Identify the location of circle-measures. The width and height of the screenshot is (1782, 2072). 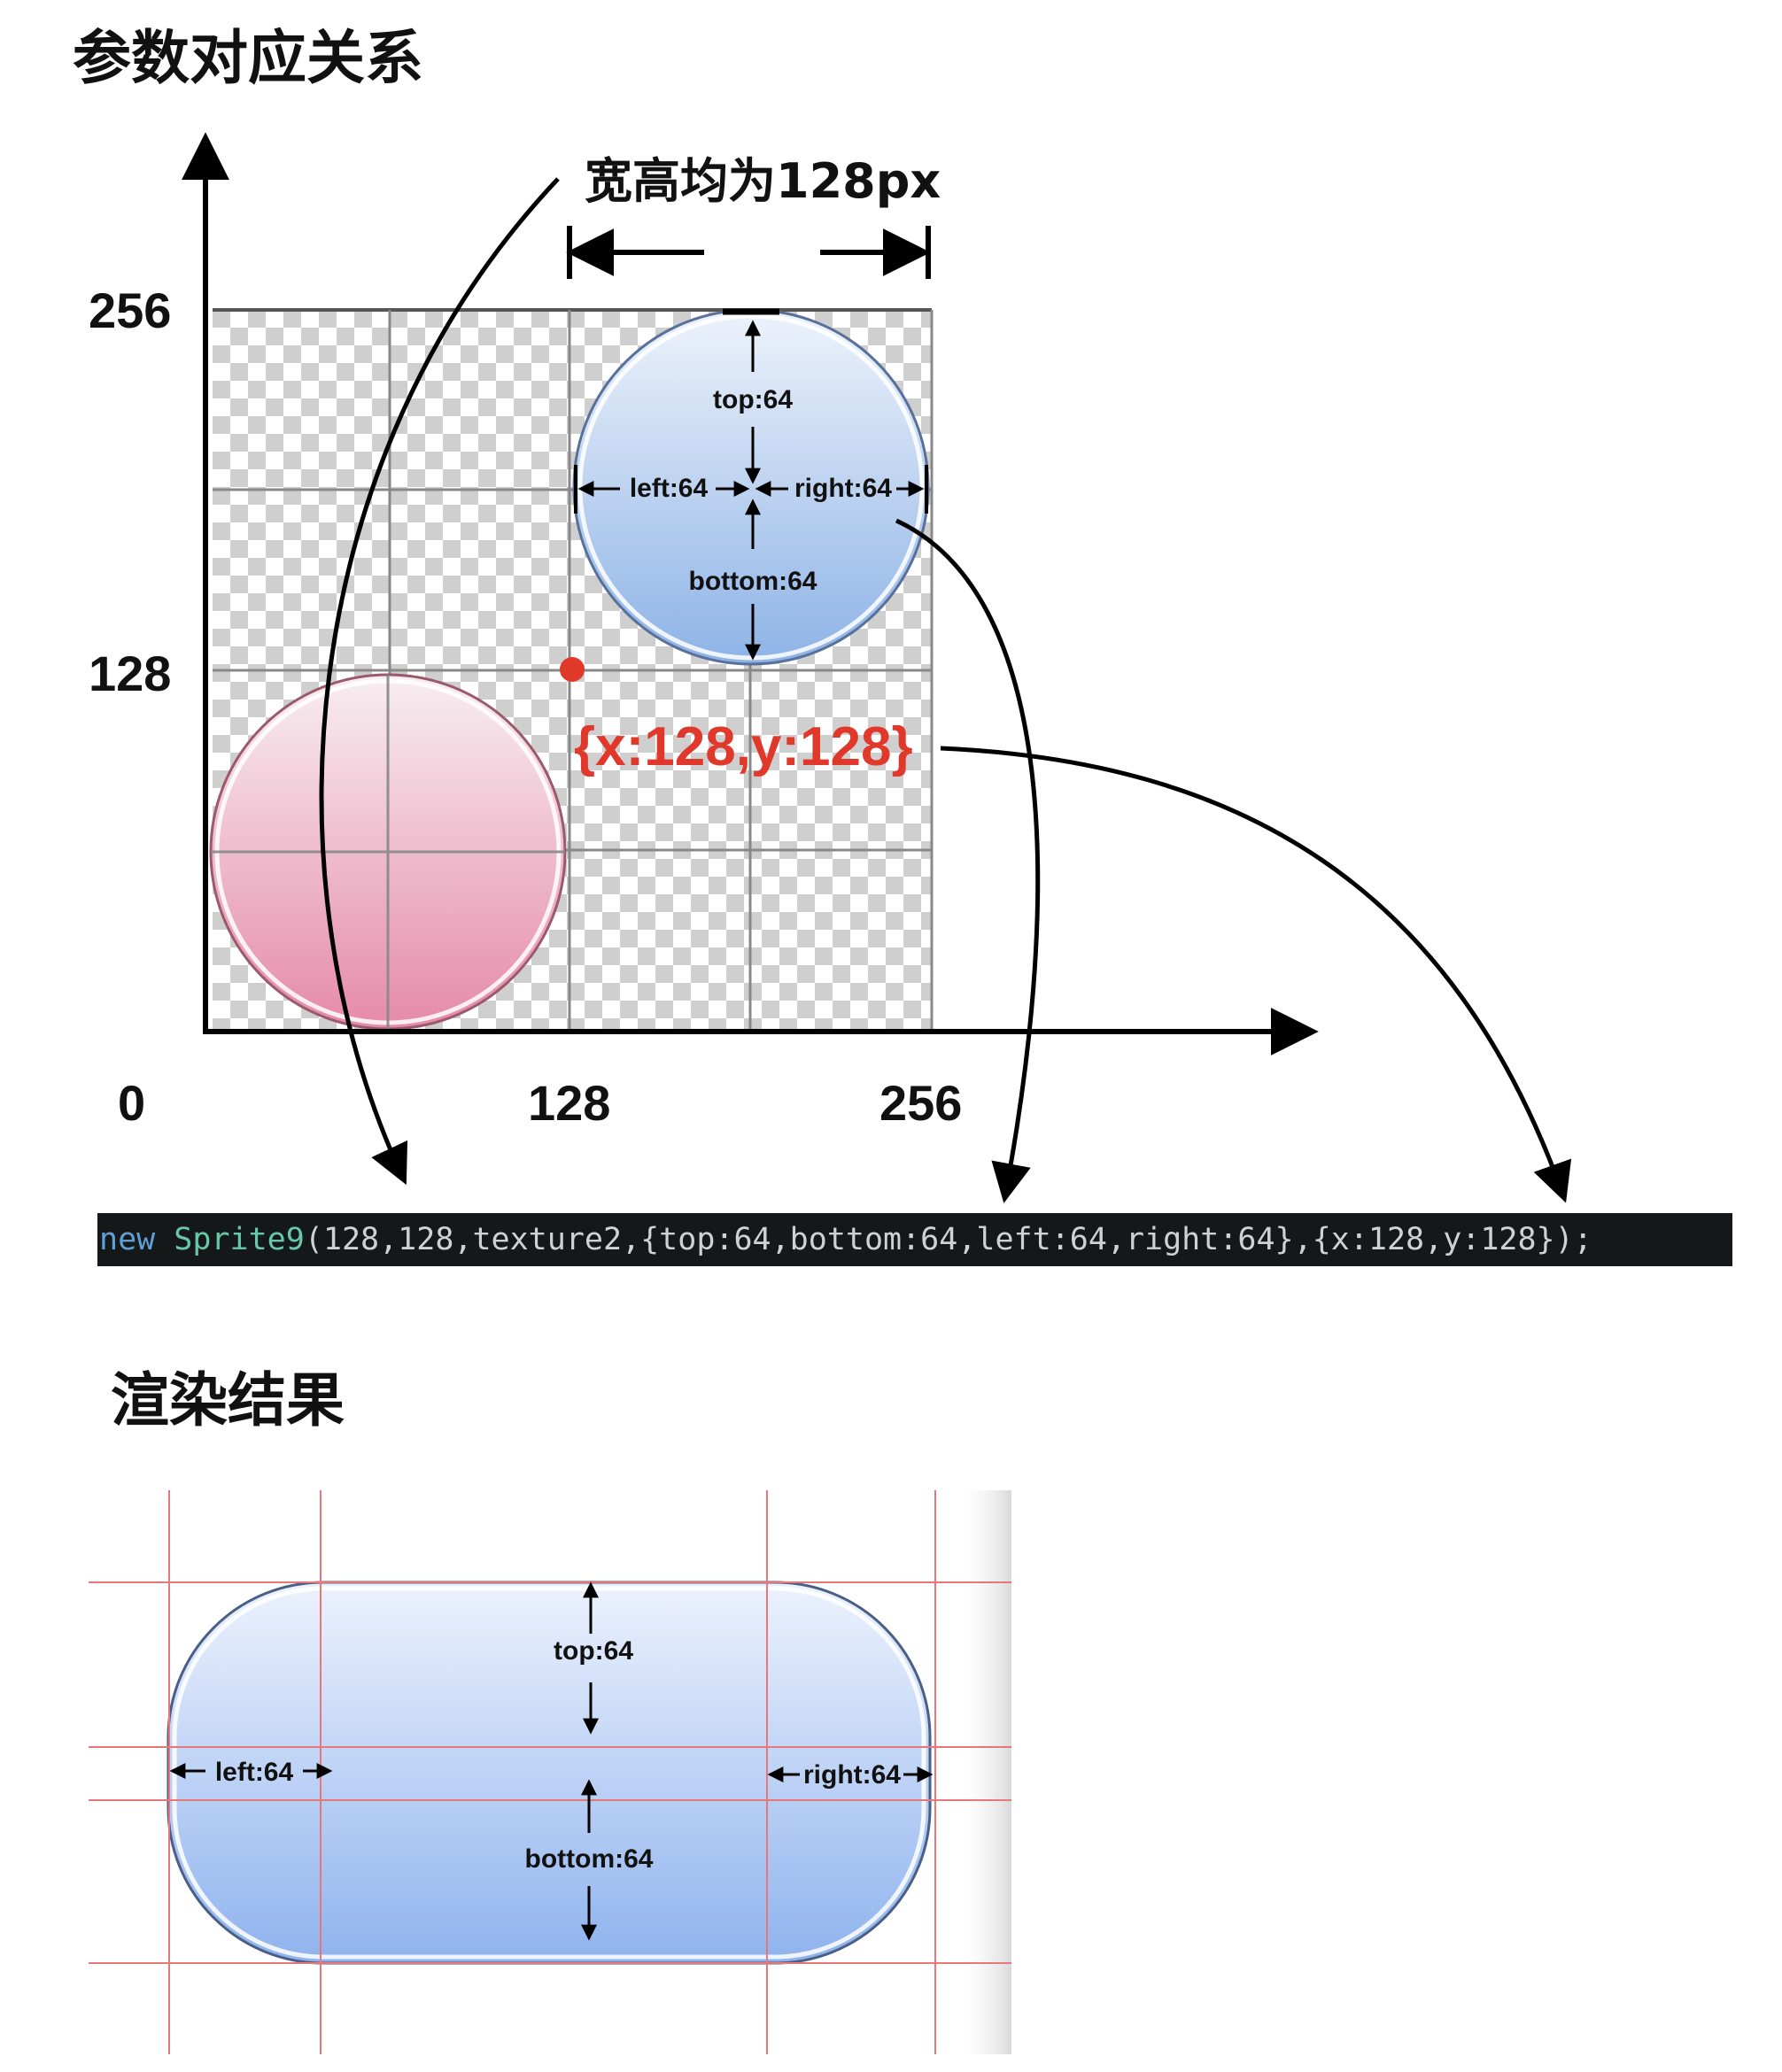
(751, 485).